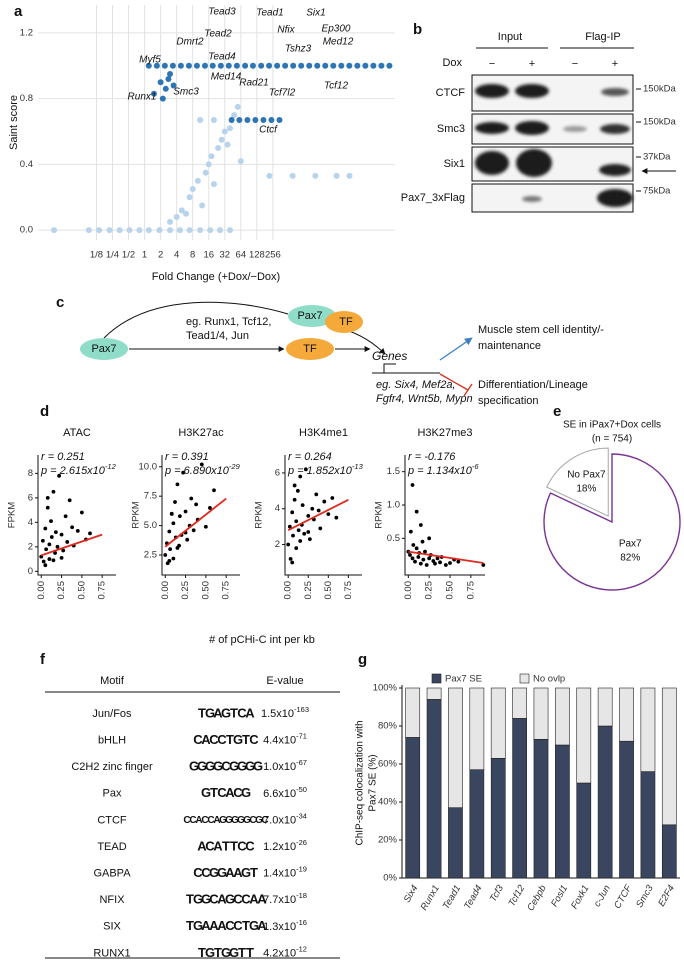 This screenshot has width=684, height=960. Describe the element at coordinates (541, 330) in the screenshot. I see `outcome: Muscle stem cell identity/-` at that location.